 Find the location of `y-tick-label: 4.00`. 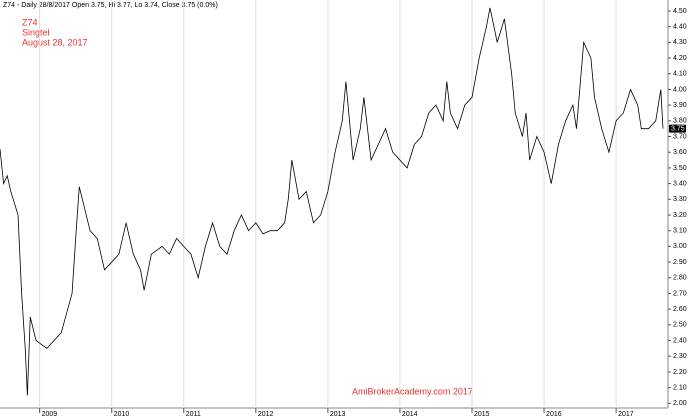

y-tick-label: 4.00 is located at coordinates (680, 89).